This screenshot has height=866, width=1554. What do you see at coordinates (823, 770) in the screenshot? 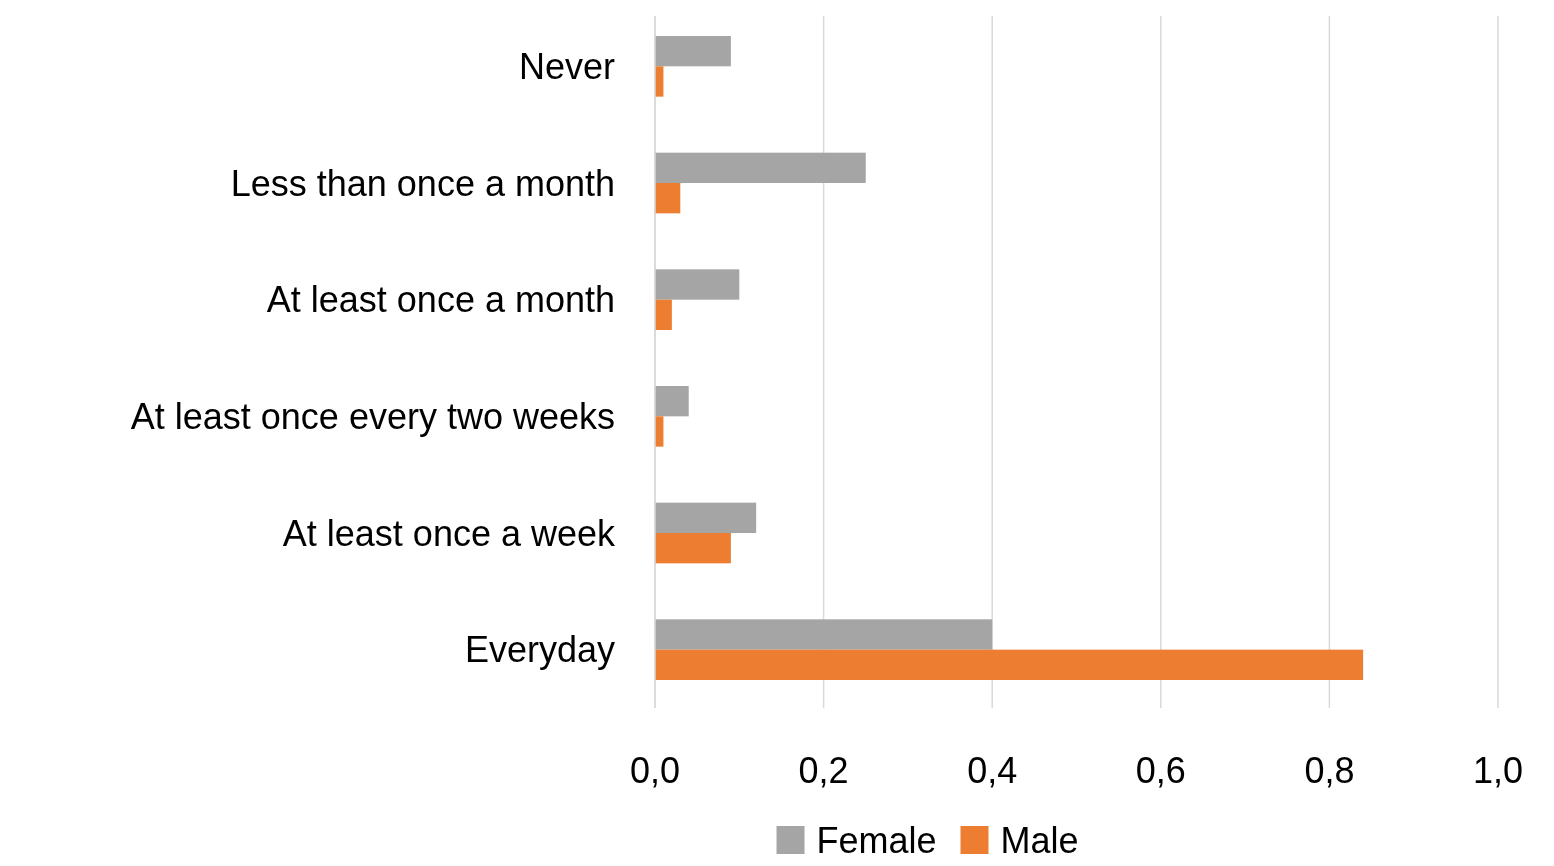
I see `x-tick-label: 0,2` at bounding box center [823, 770].